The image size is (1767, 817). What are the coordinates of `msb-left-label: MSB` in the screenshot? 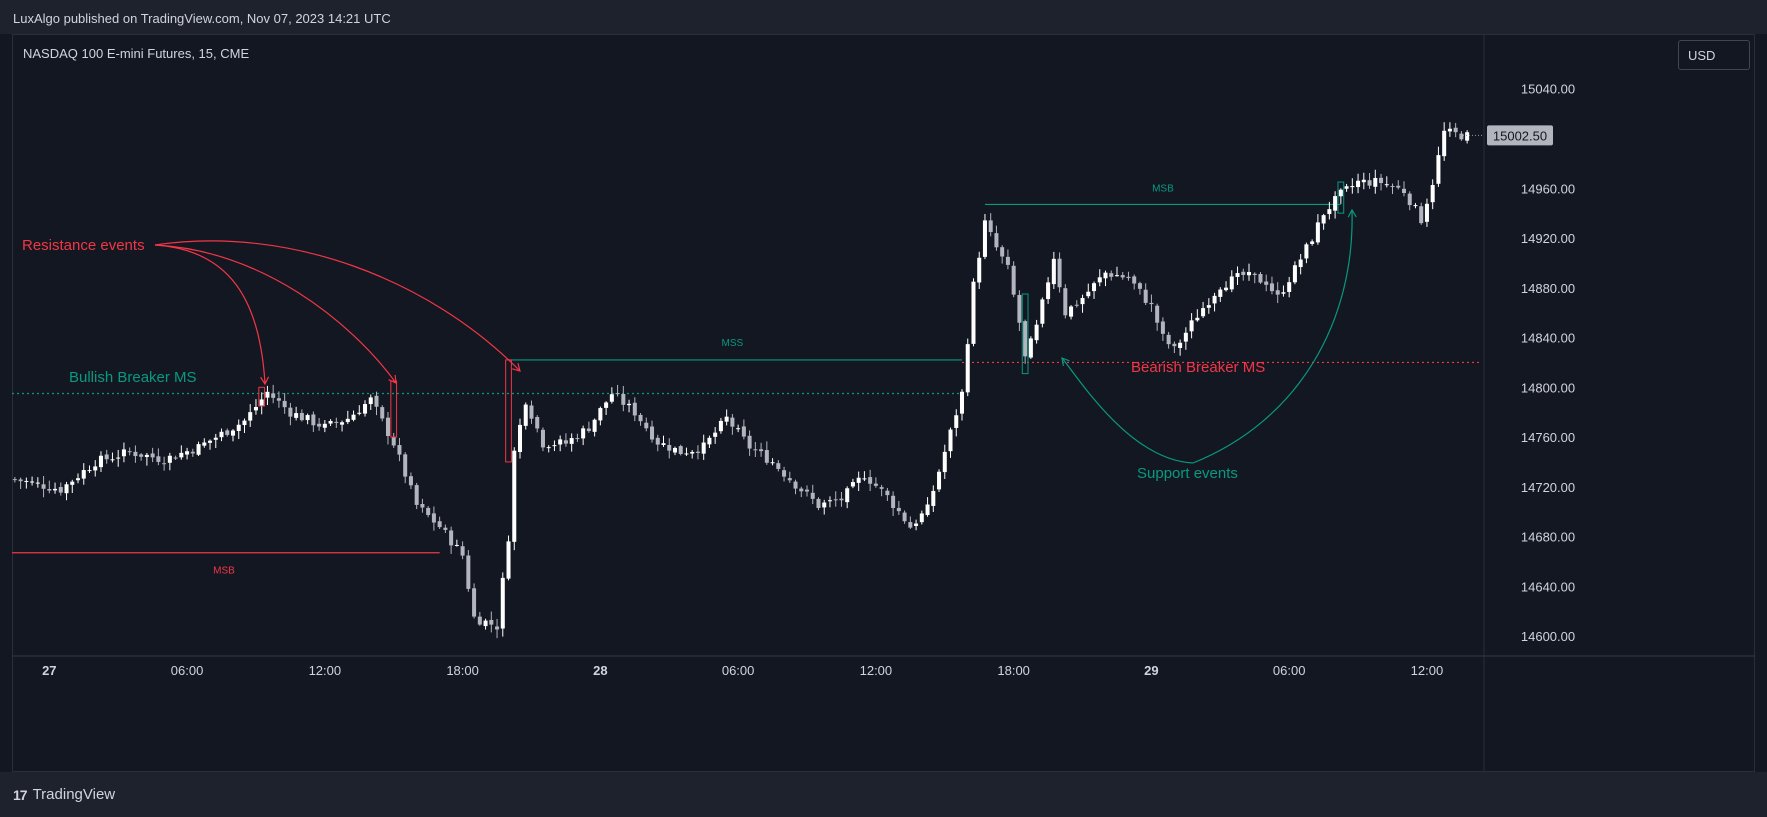 It's located at (224, 571).